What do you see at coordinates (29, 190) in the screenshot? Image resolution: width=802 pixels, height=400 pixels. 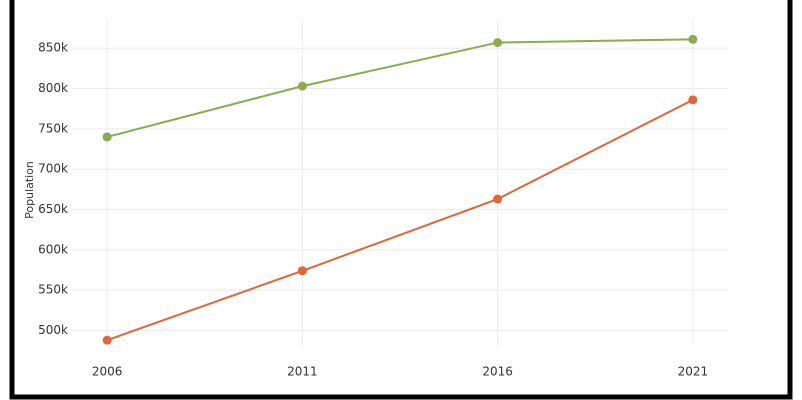 I see `y-axis-label: Population` at bounding box center [29, 190].